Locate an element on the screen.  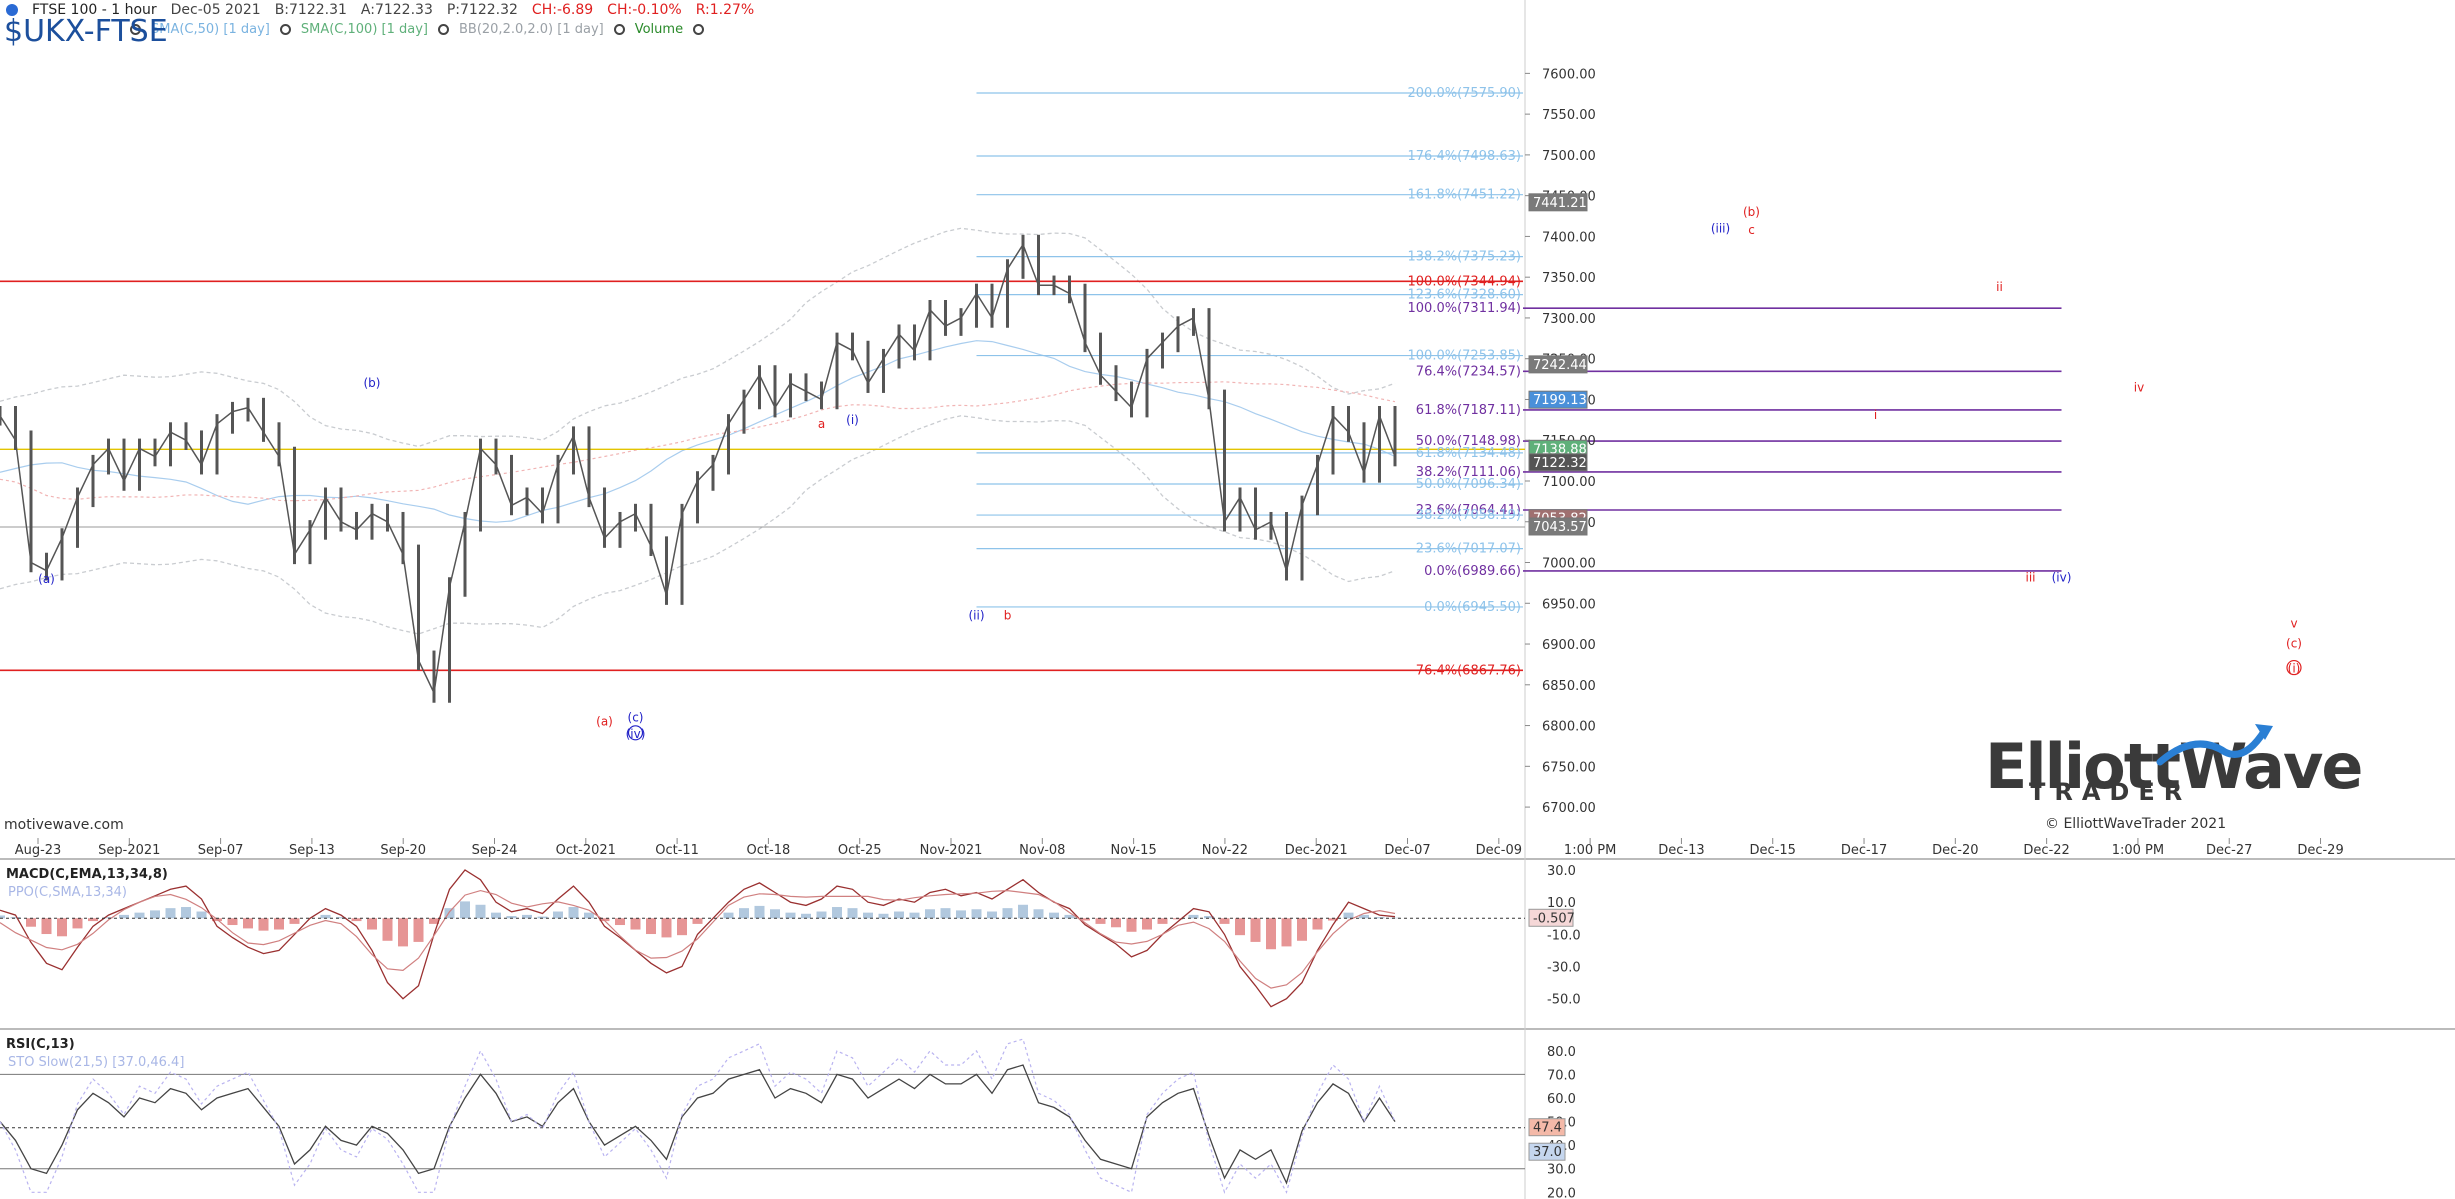
time-tick-label: Nov-2021 is located at coordinates (951, 850).